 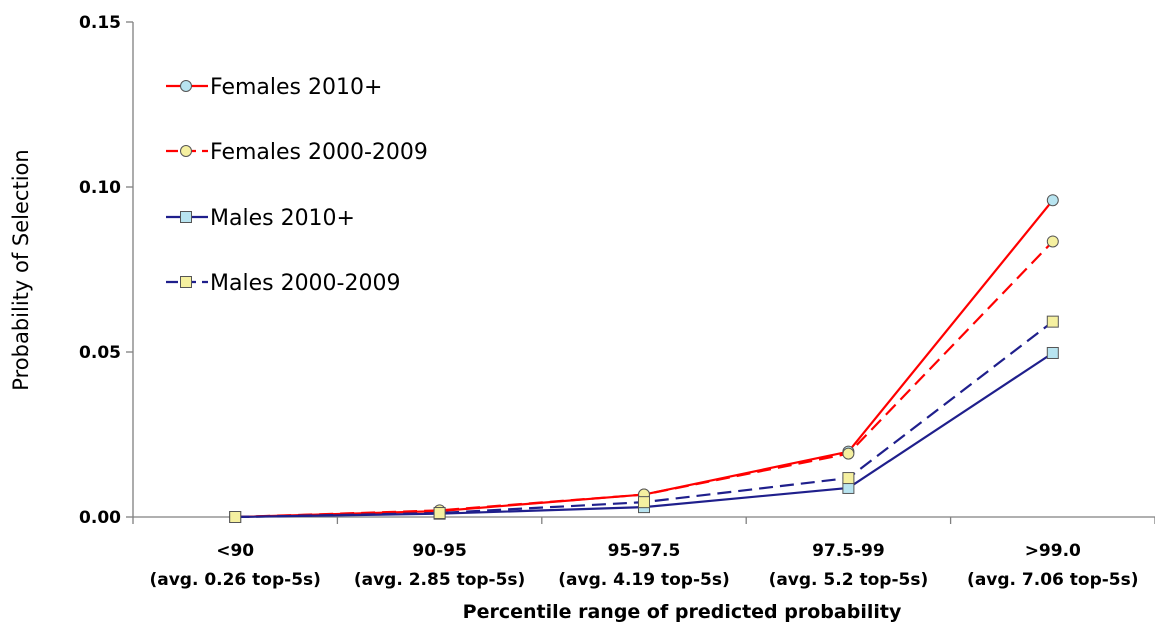 I want to click on legend-label: Females 2000-2009, so click(x=319, y=152).